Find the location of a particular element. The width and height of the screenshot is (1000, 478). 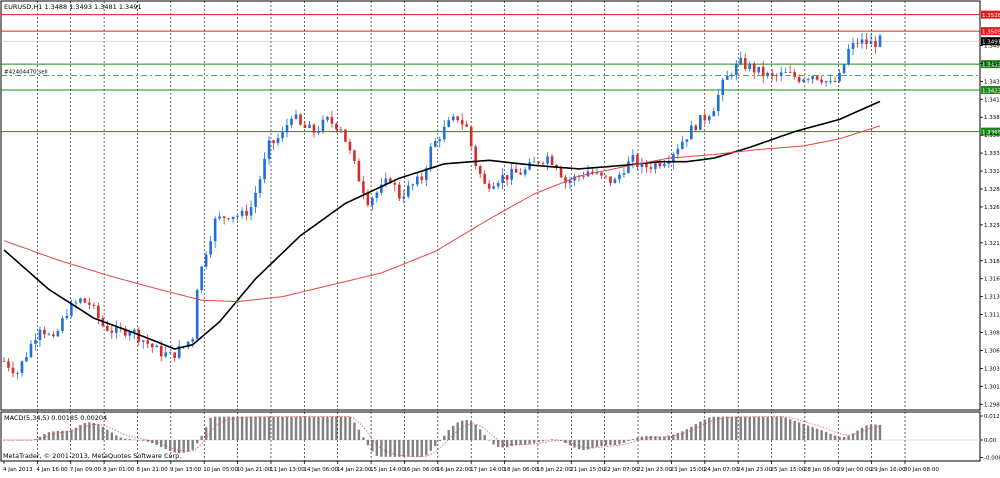

level-tag-label: 1.3528 is located at coordinates (991, 16).